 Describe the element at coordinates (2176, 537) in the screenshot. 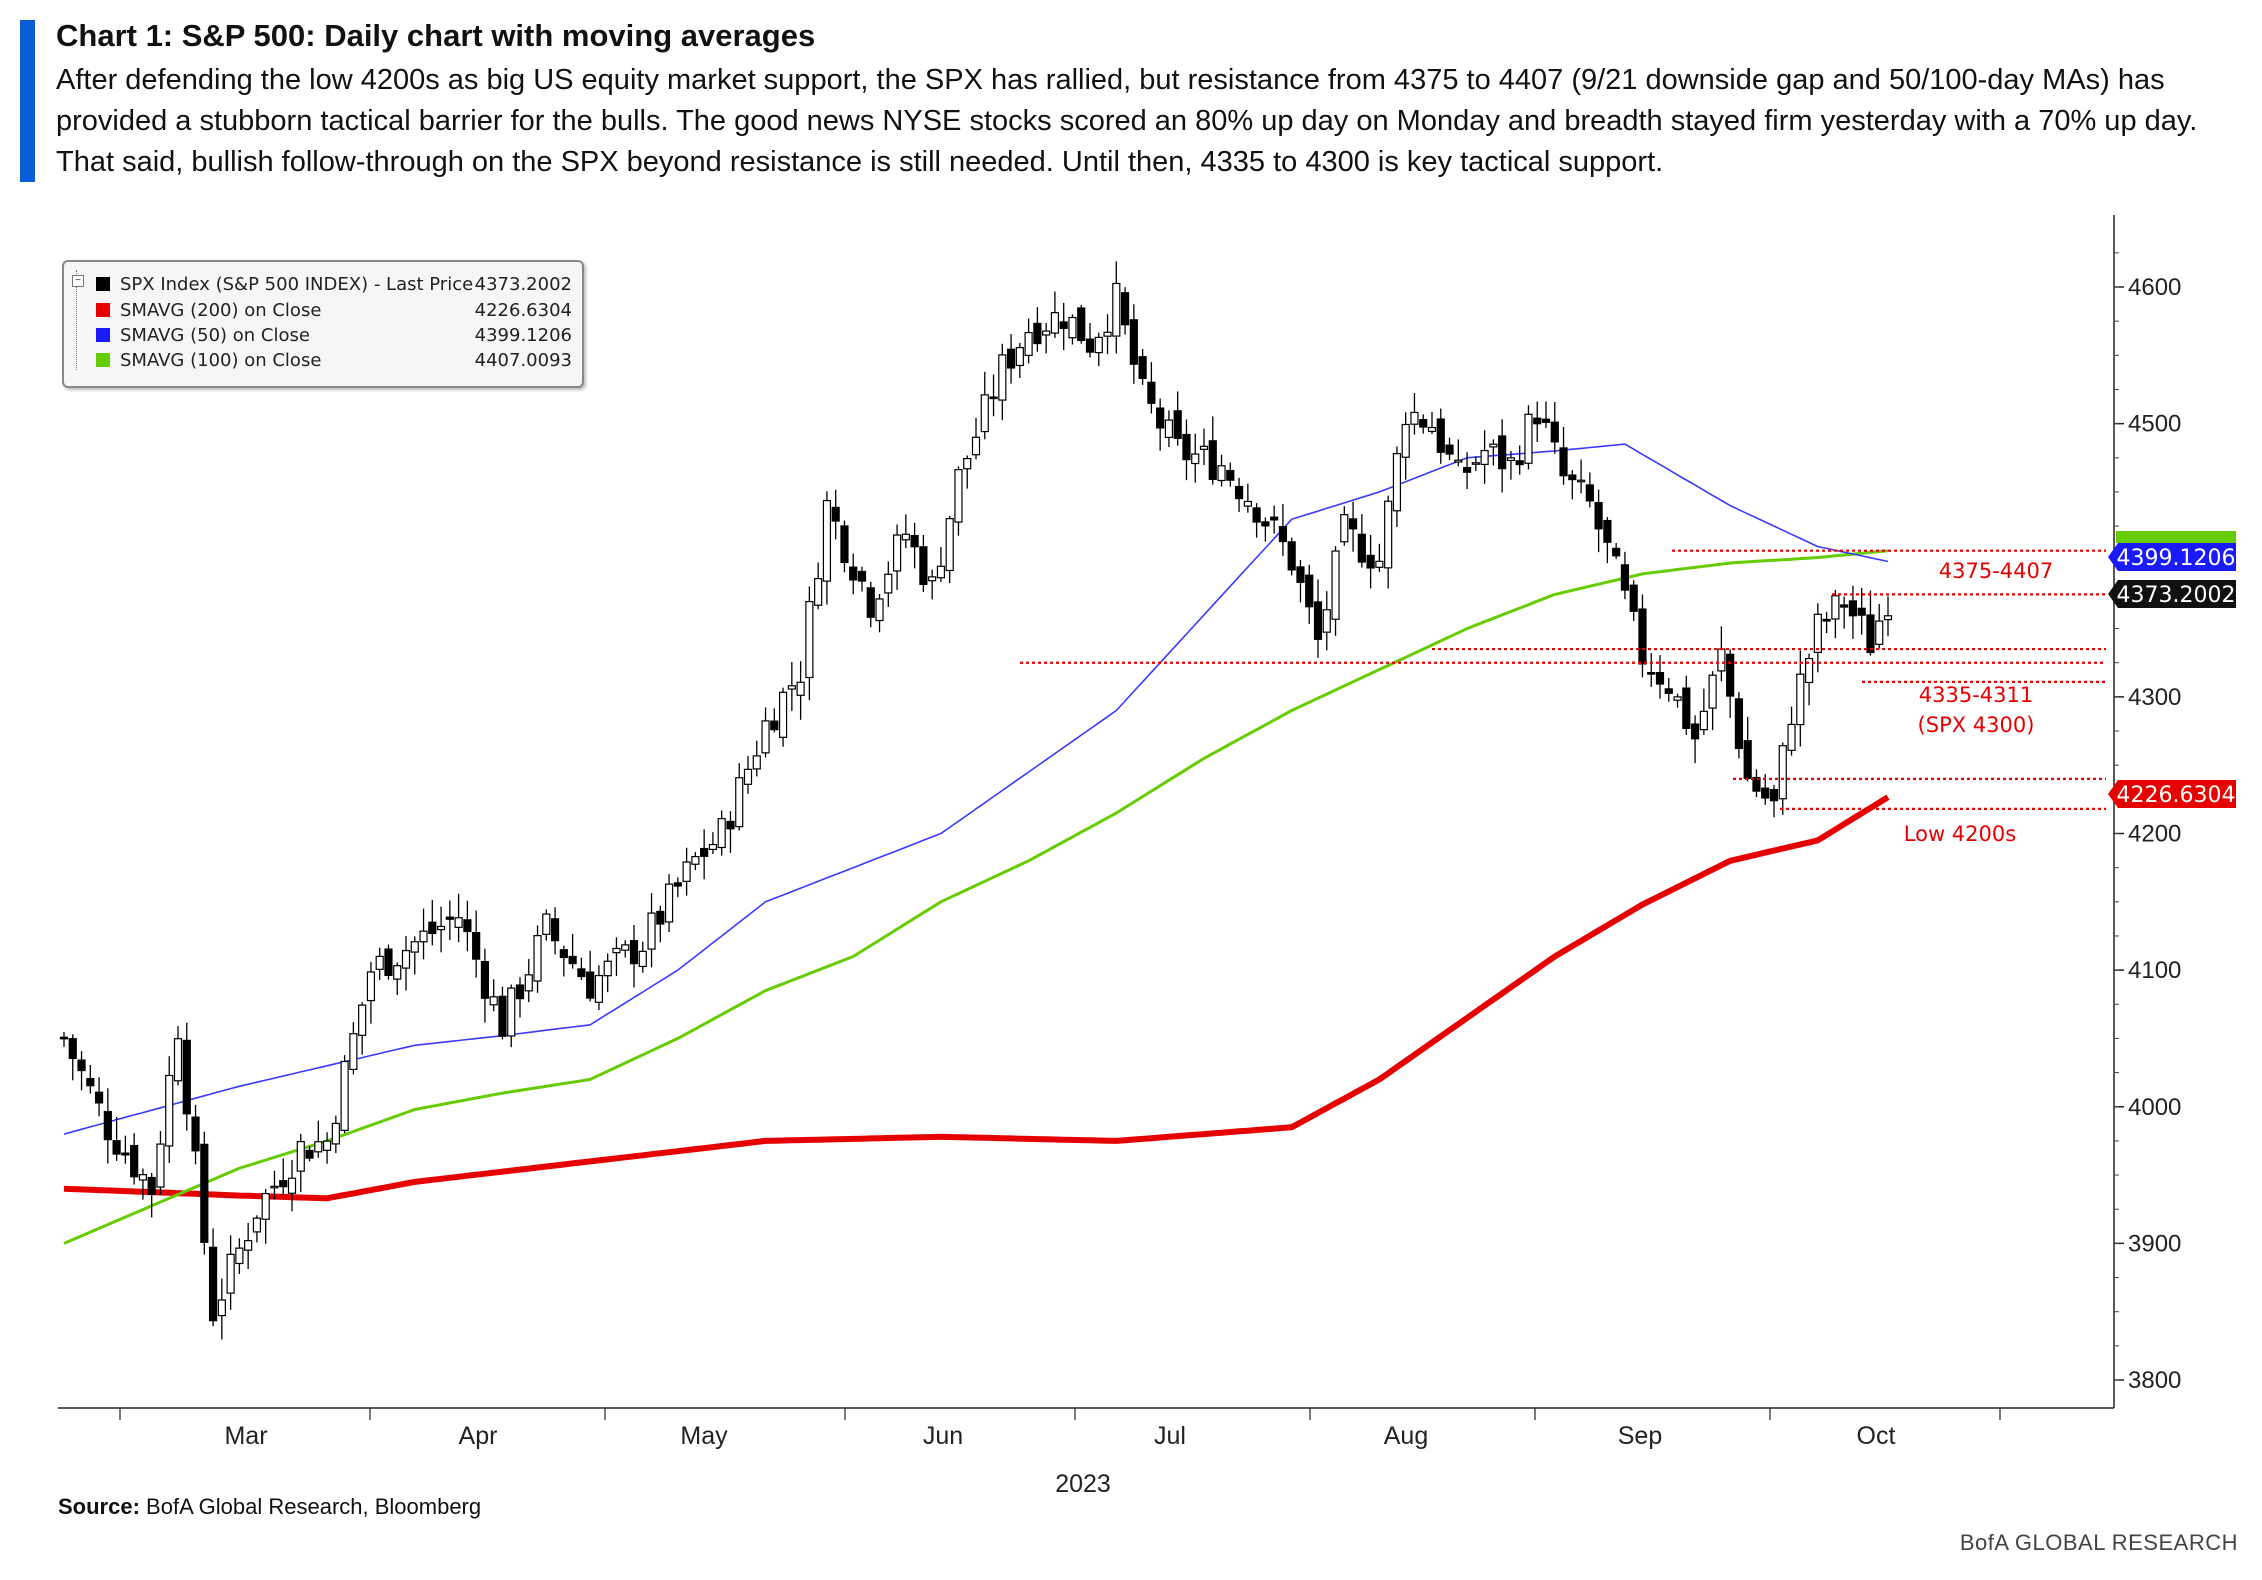

I see `sma100-tag-edge` at that location.